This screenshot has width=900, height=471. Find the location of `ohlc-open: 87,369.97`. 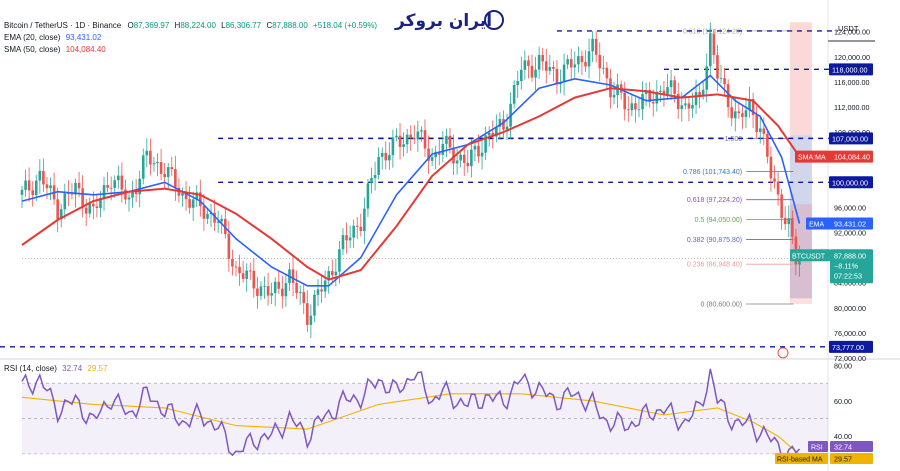

ohlc-open: 87,369.97 is located at coordinates (151, 25).